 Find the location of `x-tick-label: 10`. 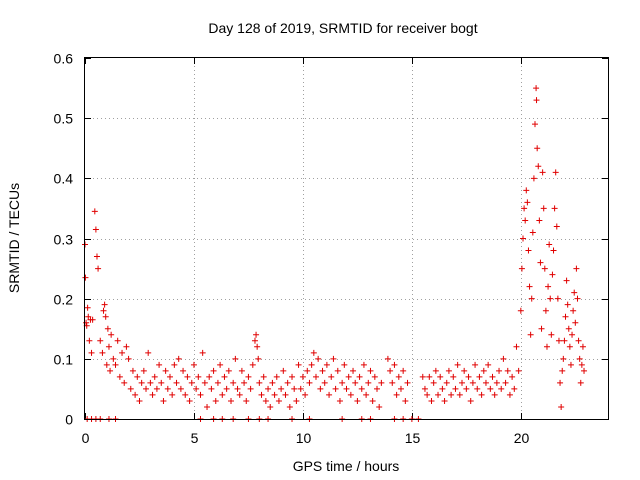

x-tick-label: 10 is located at coordinates (304, 438).